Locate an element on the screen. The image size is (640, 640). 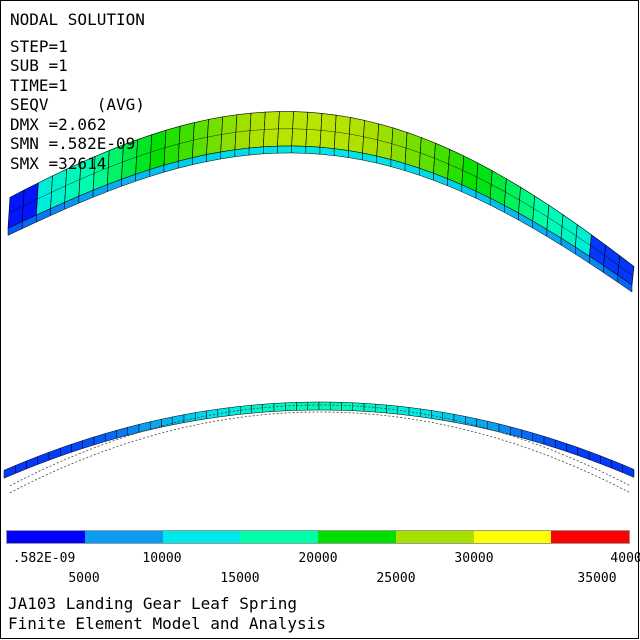
substep-label: SUB =1 is located at coordinates (39, 65).